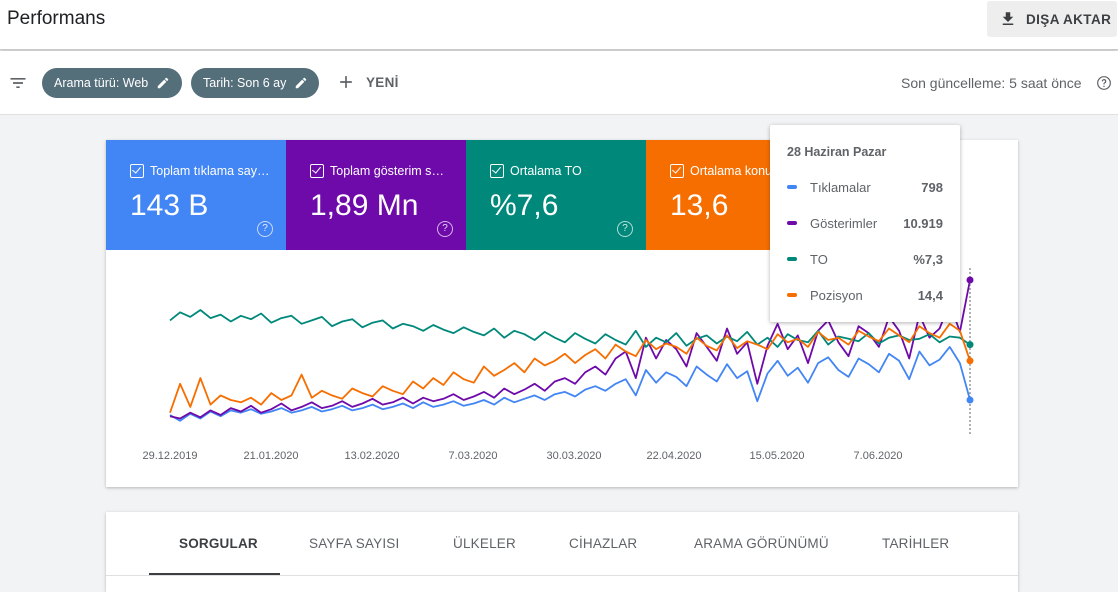 This screenshot has height=592, width=1118. Describe the element at coordinates (169, 456) in the screenshot. I see `x-axis-tick-label: 29.12.2019` at that location.